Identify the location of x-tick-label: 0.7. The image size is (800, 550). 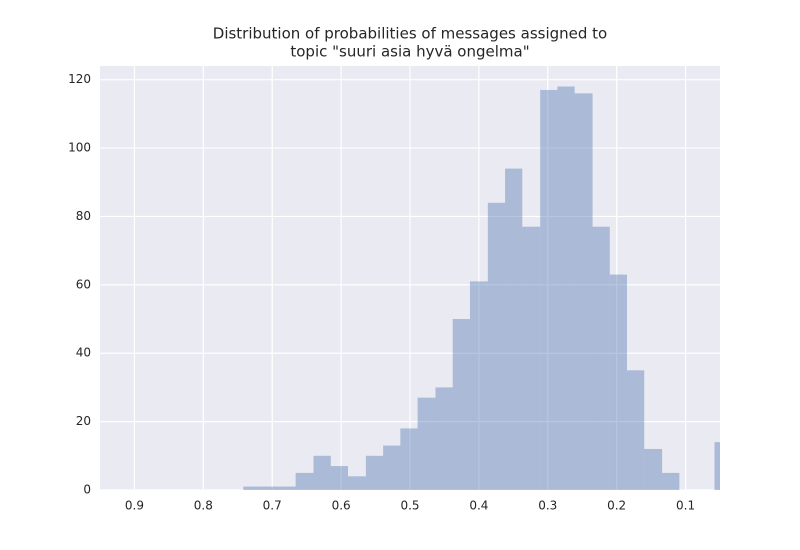
(272, 506).